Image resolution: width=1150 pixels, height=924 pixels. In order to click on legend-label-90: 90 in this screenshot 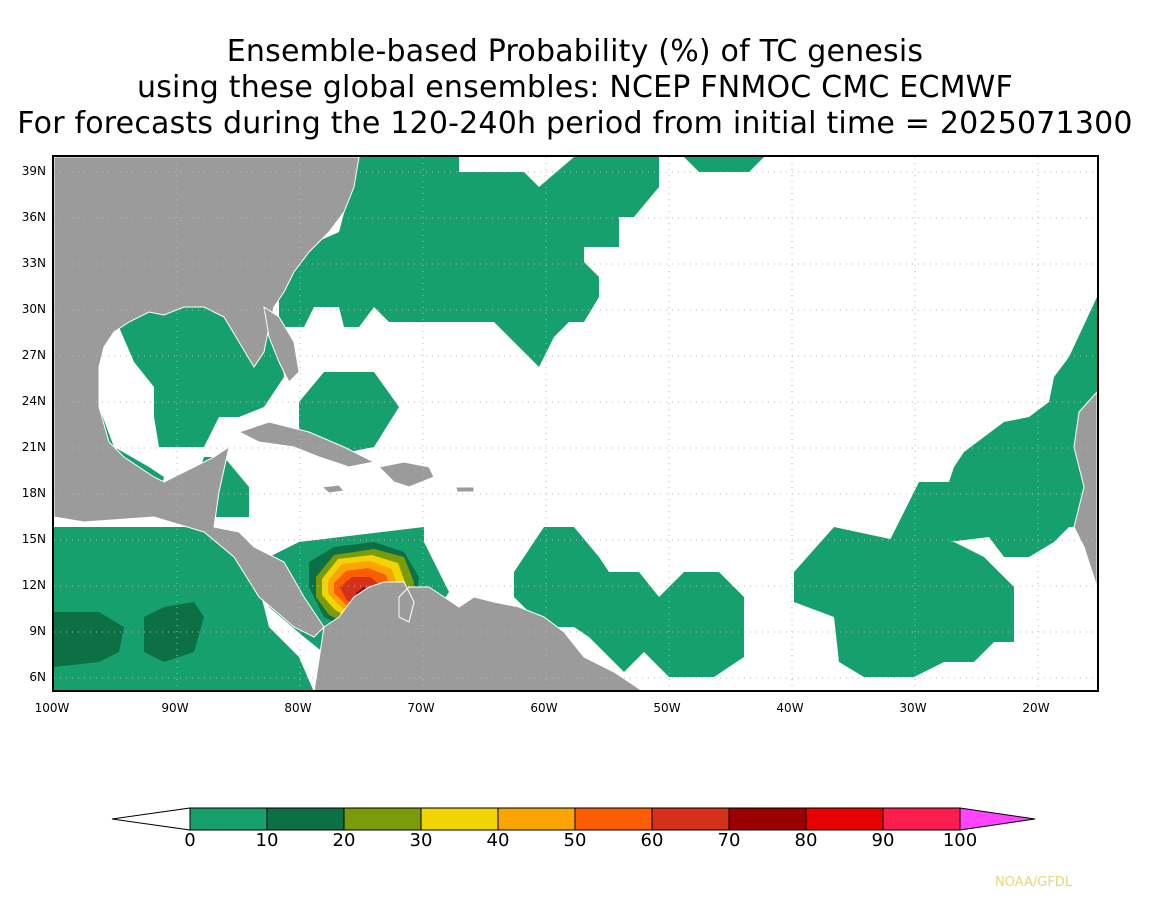, I will do `click(883, 840)`.